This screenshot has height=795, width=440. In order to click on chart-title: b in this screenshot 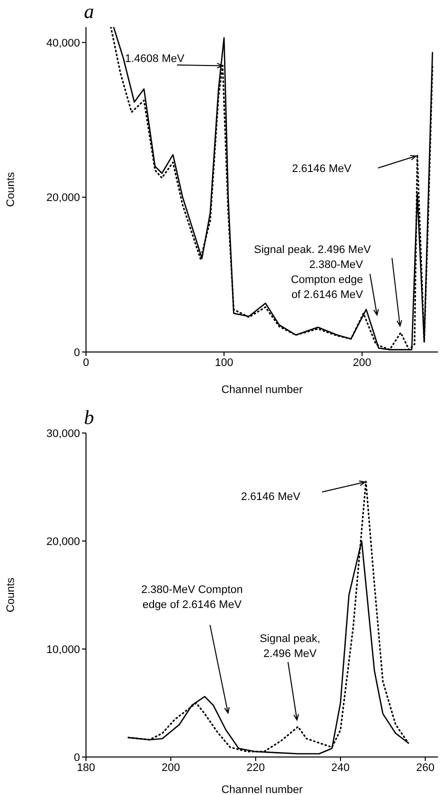, I will do `click(89, 418)`.